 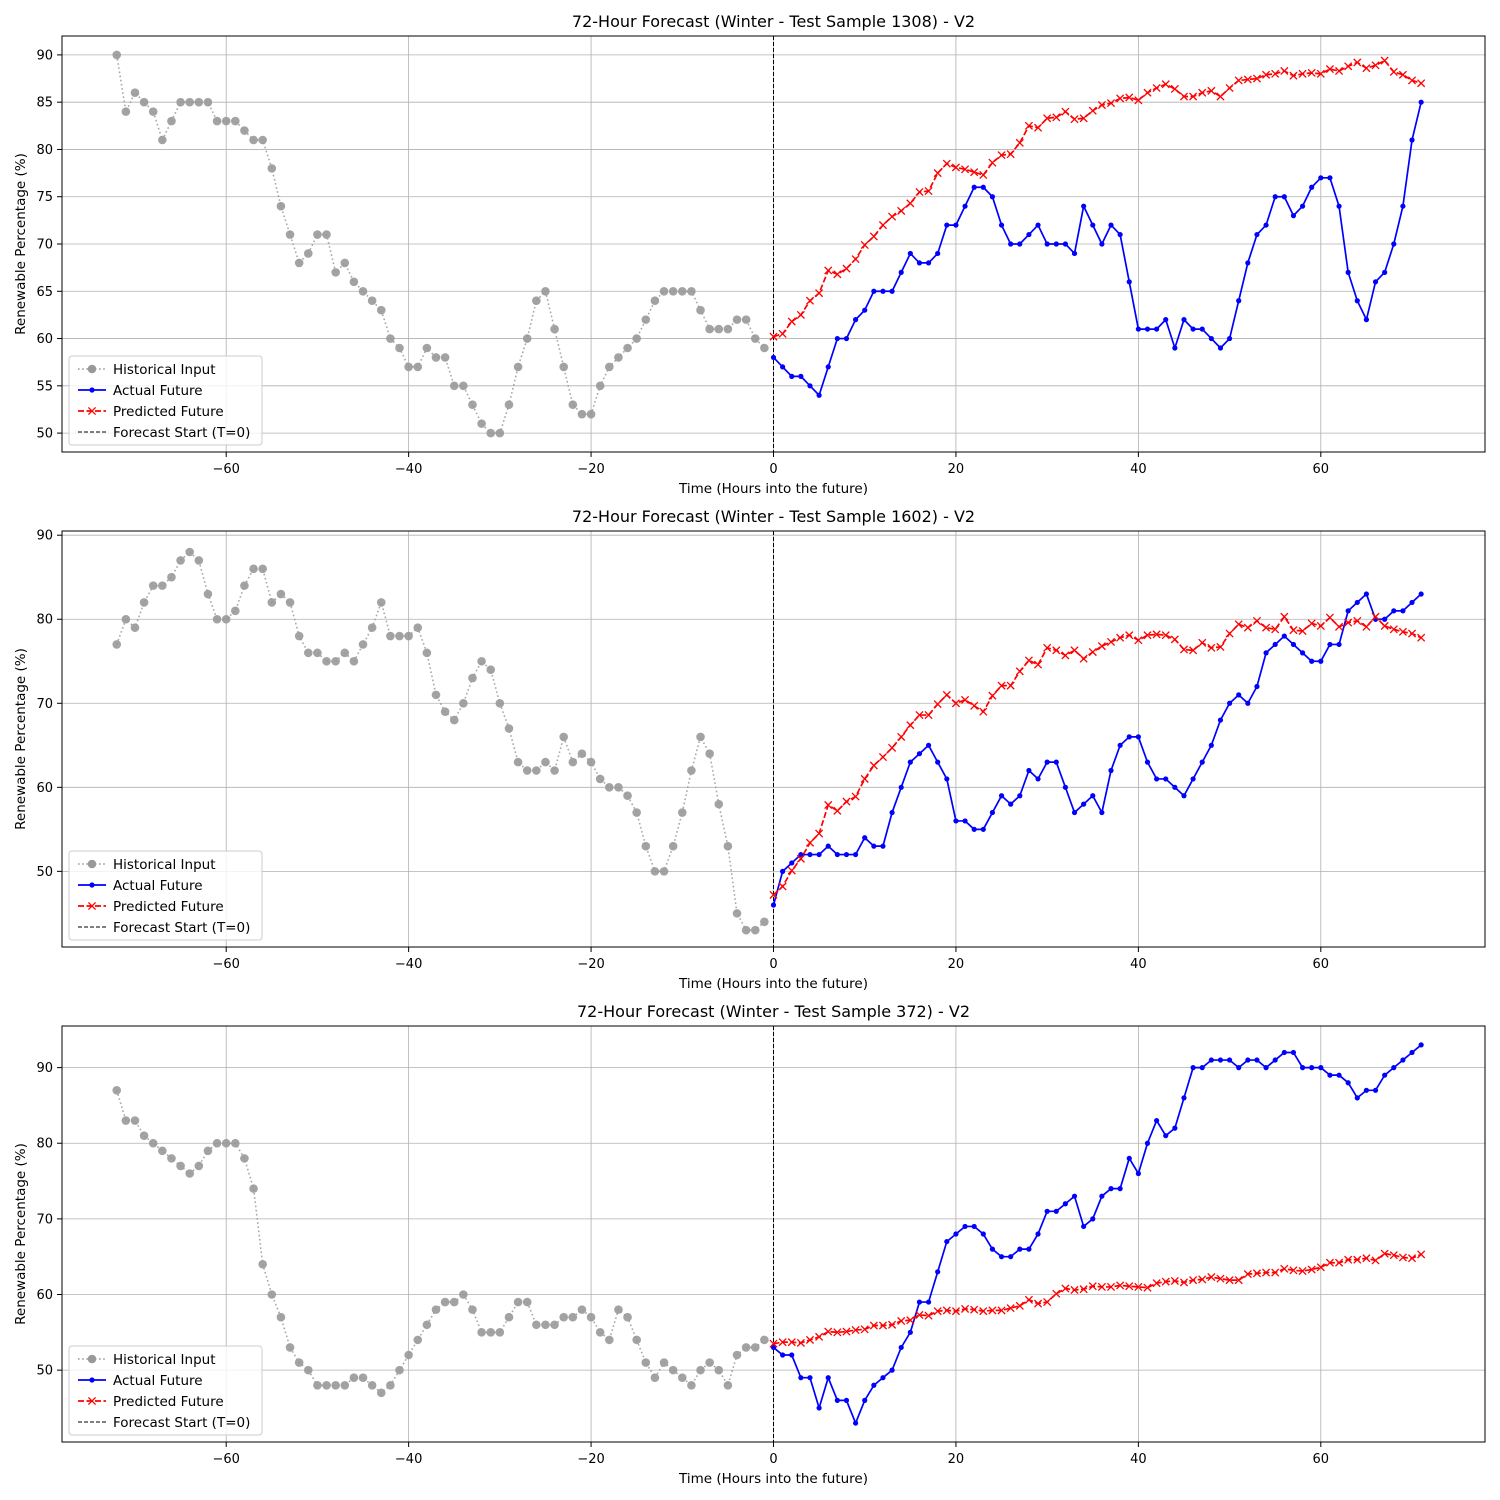 I want to click on series-historical, so click(x=440, y=244).